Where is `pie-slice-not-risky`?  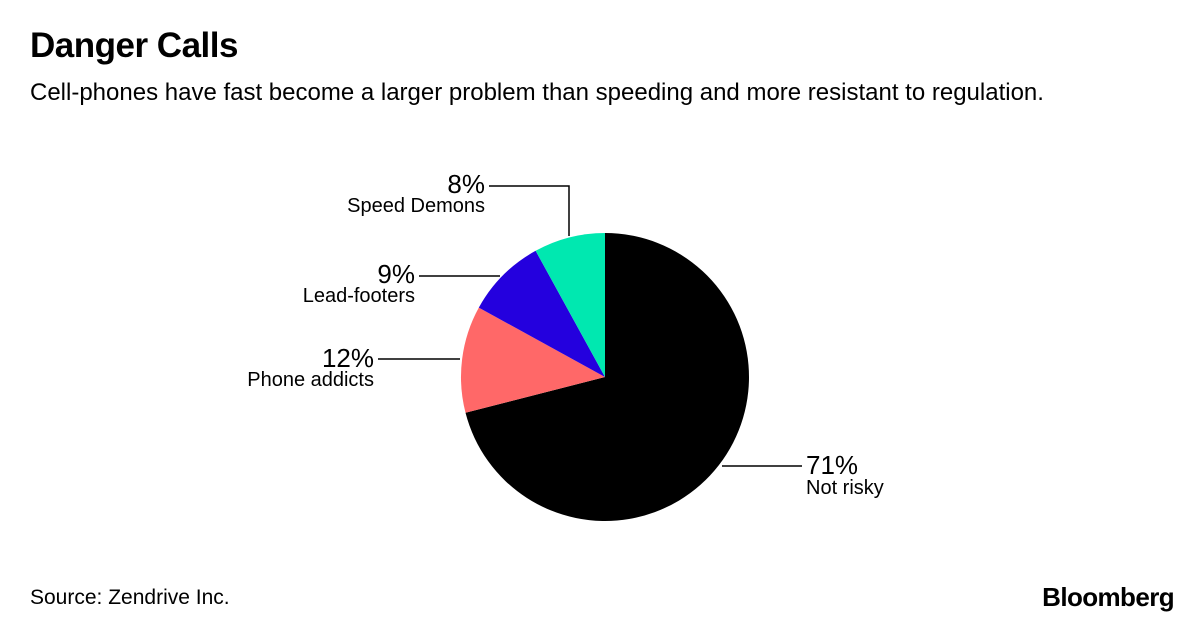
pie-slice-not-risky is located at coordinates (607, 377).